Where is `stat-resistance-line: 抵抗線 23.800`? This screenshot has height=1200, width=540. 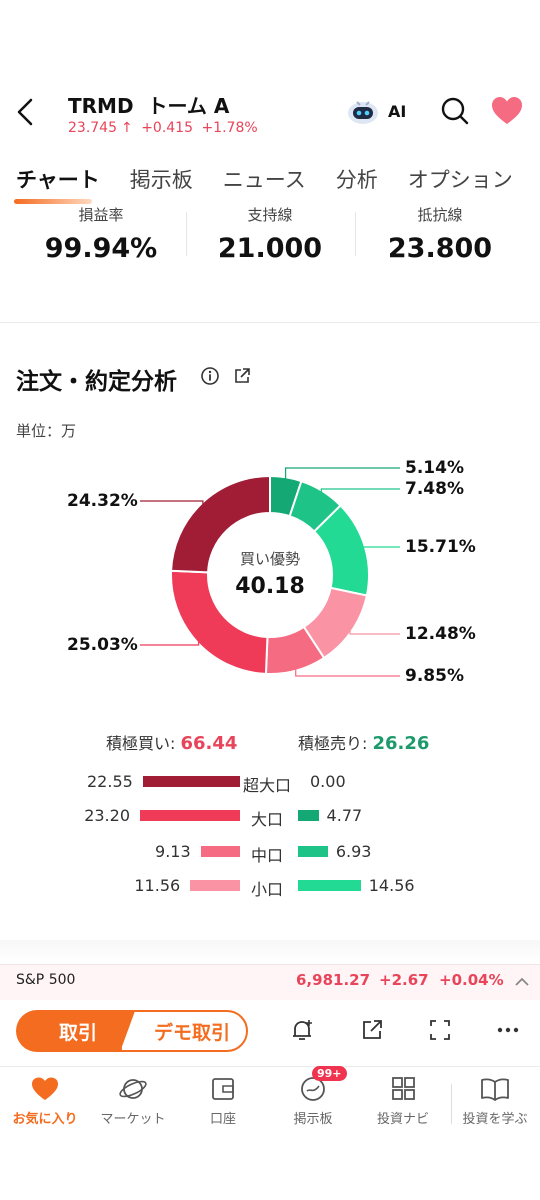
stat-resistance-line: 抵抗線 23.800 is located at coordinates (440, 234).